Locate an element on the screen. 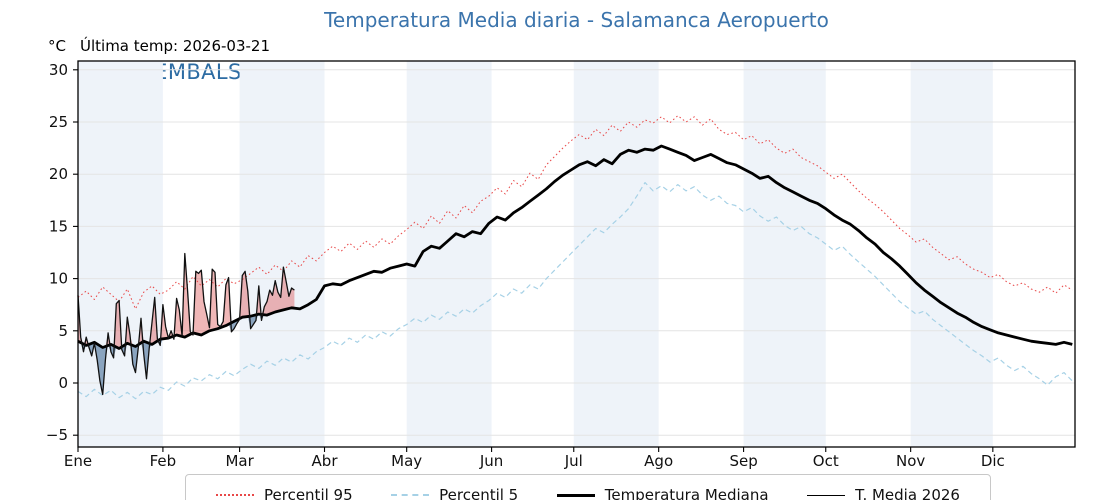  svg-text: 20 is located at coordinates (58, 174).